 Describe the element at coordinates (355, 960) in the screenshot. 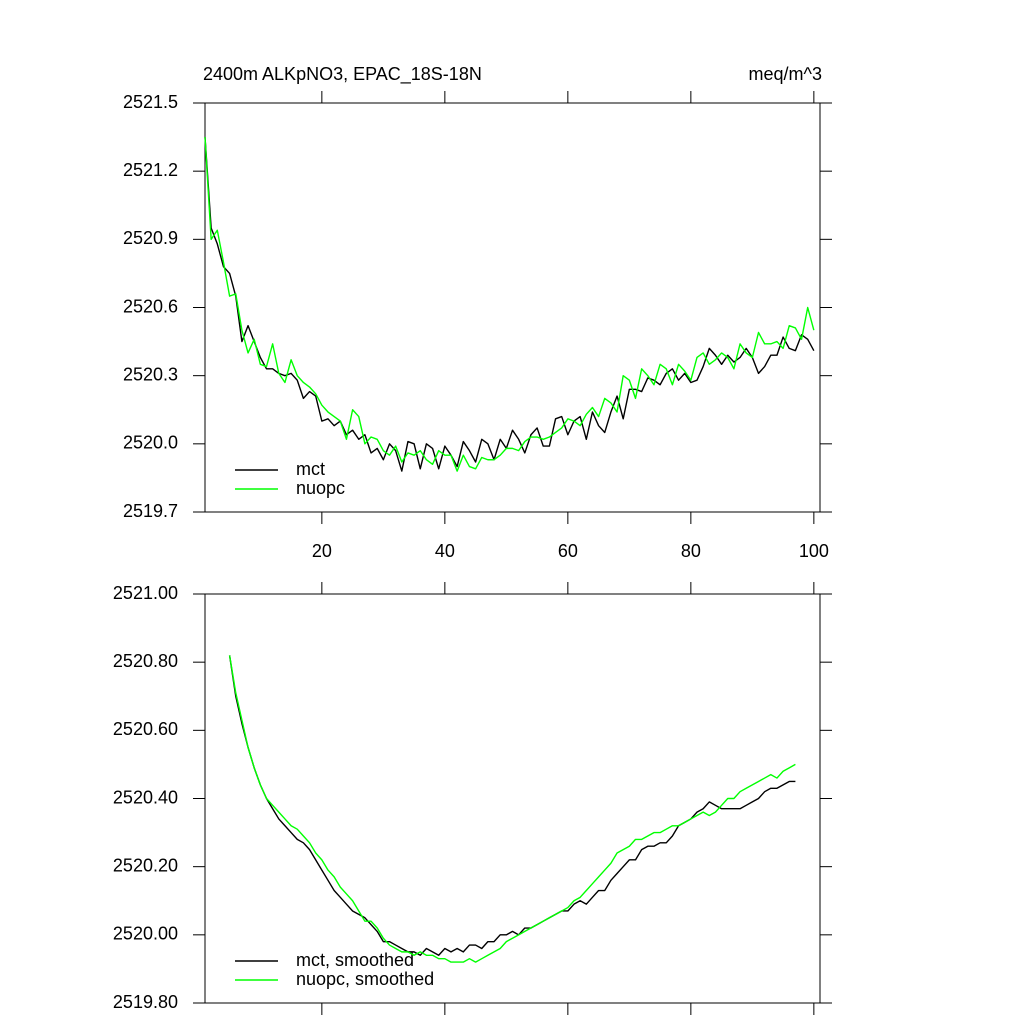

I see `legend-label: mct, smoothed` at that location.